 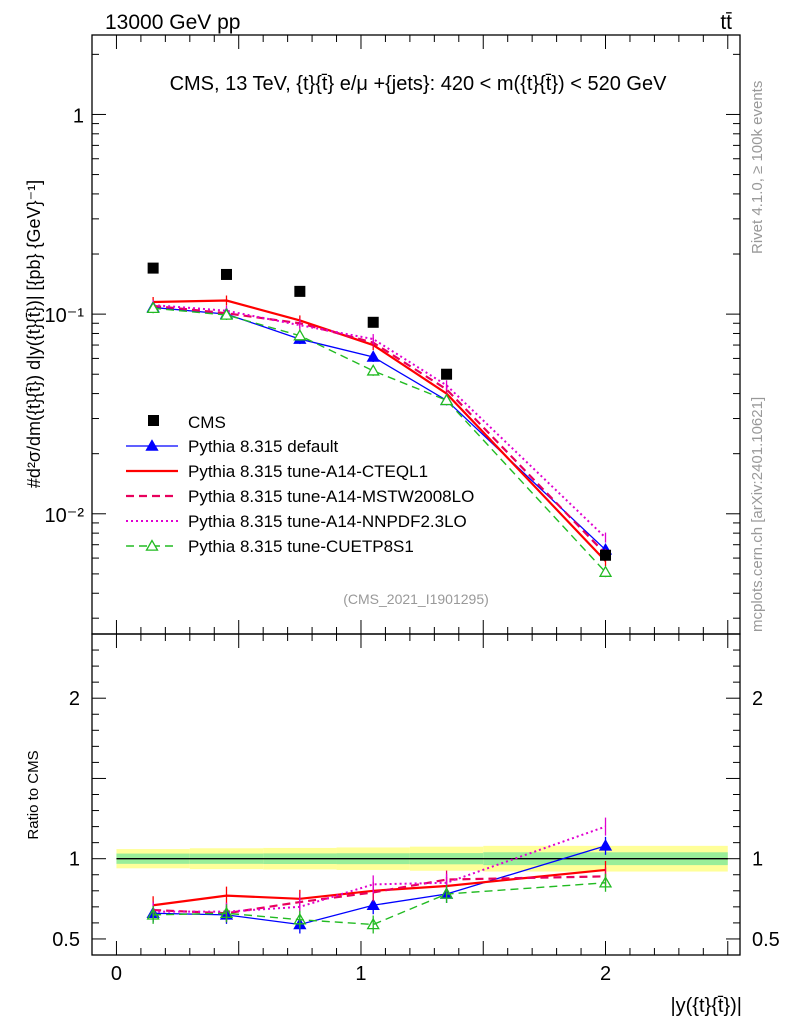 What do you see at coordinates (416, 599) in the screenshot?
I see `analysis-tag: (CMS_2021_I1901295)` at bounding box center [416, 599].